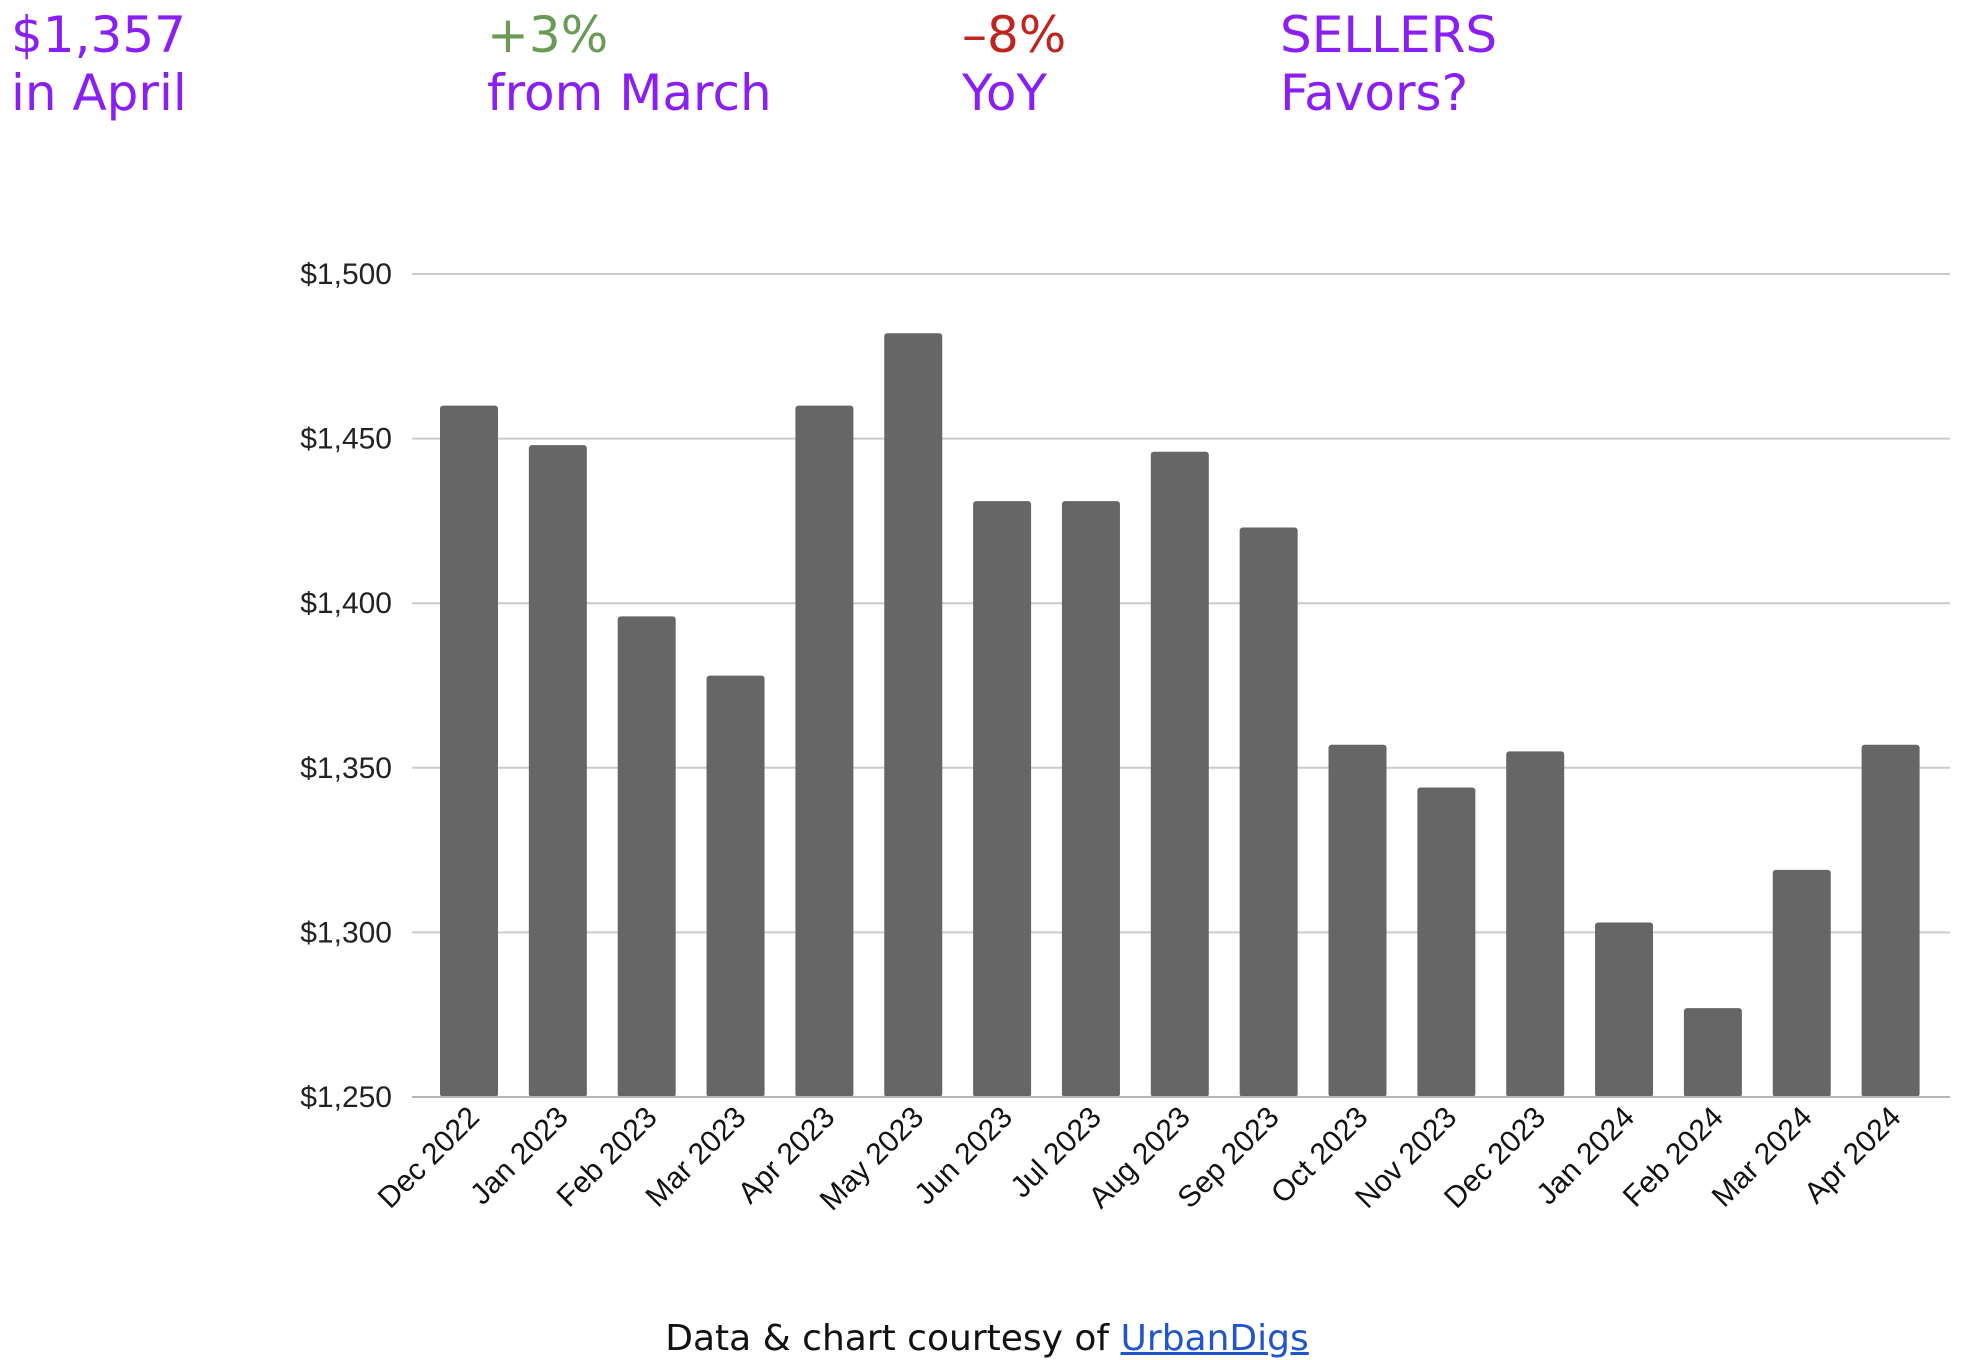 The height and width of the screenshot is (1360, 1974). What do you see at coordinates (629, 93) in the screenshot?
I see `stat-mom-label: from March` at bounding box center [629, 93].